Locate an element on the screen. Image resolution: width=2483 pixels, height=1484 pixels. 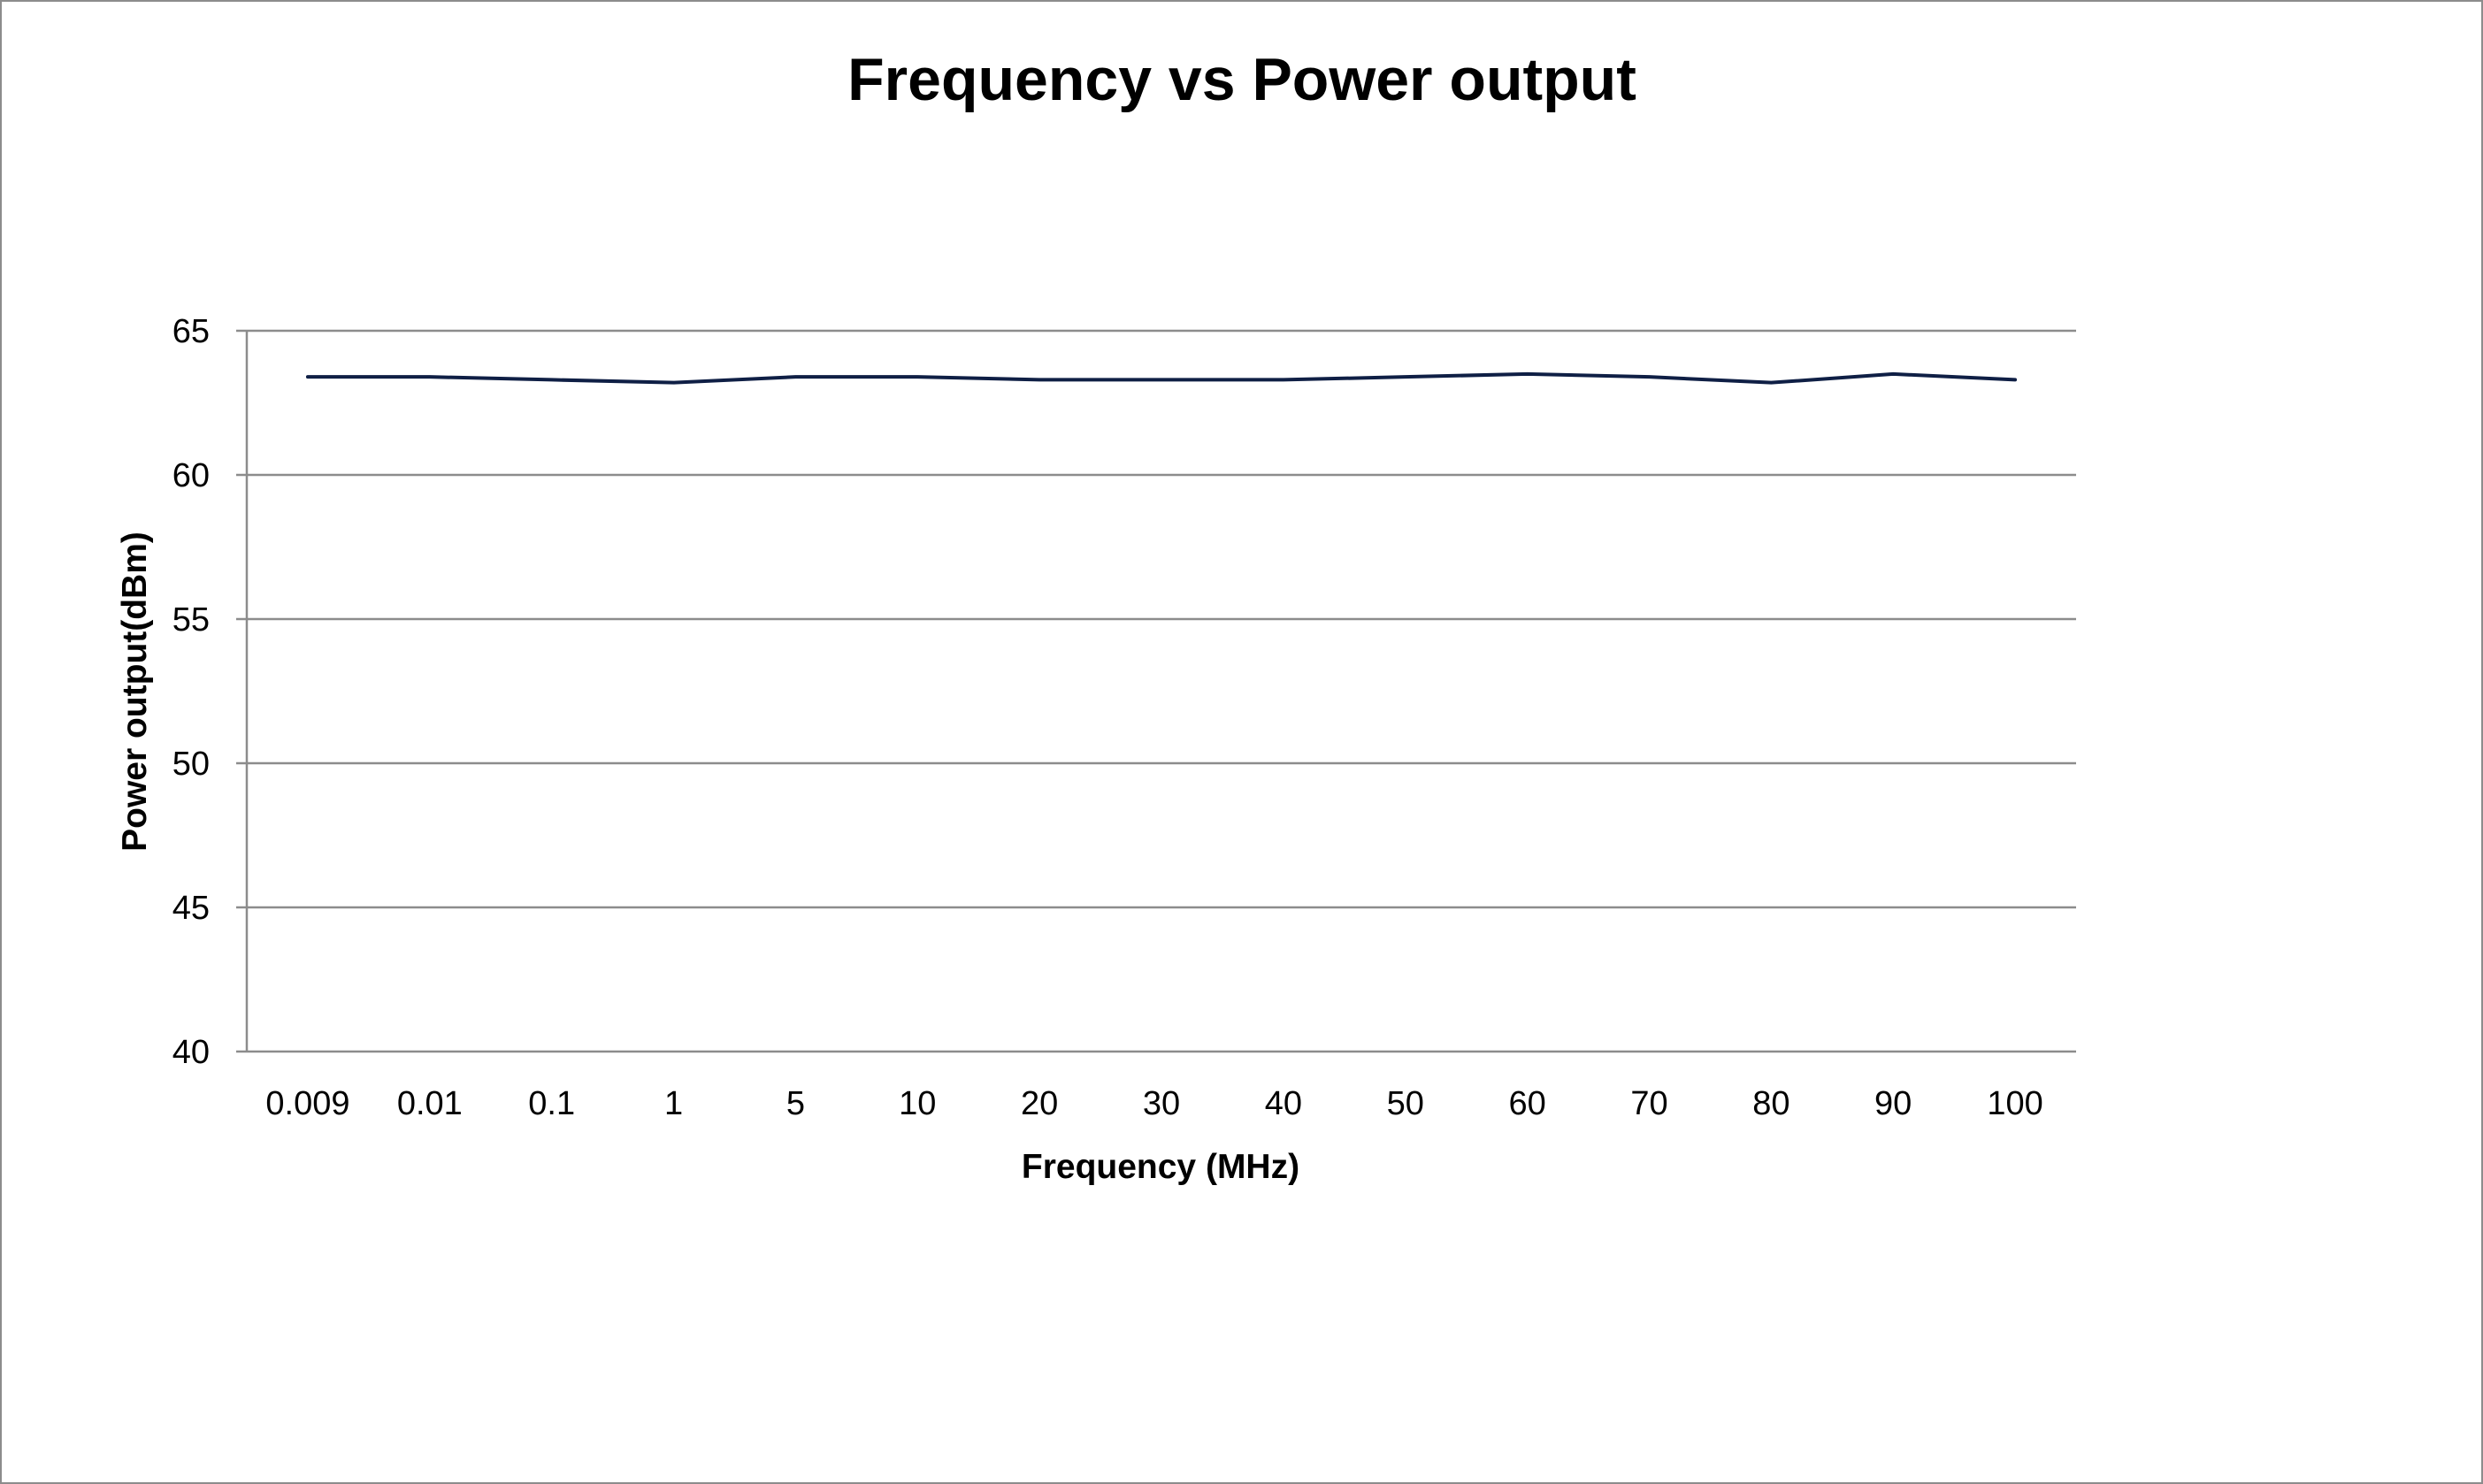
x-tick-label: 0.1 is located at coordinates (551, 1103).